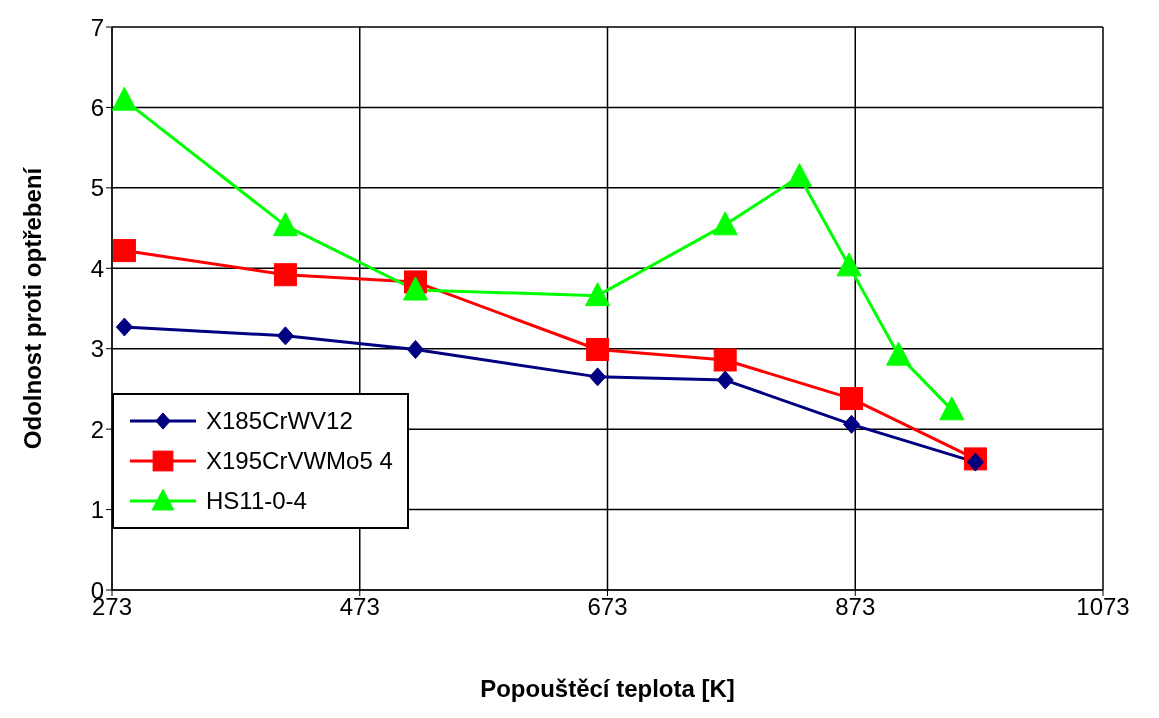 This screenshot has width=1159, height=718. Describe the element at coordinates (256, 501) in the screenshot. I see `legend-label: HS11-0-4` at that location.